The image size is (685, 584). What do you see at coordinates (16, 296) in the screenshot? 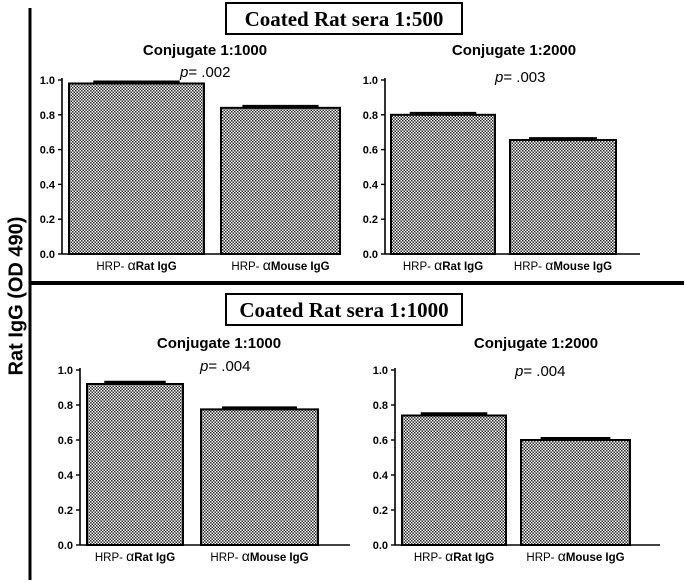
I see `y-axis-label: Rat IgG (OD 490)` at bounding box center [16, 296].